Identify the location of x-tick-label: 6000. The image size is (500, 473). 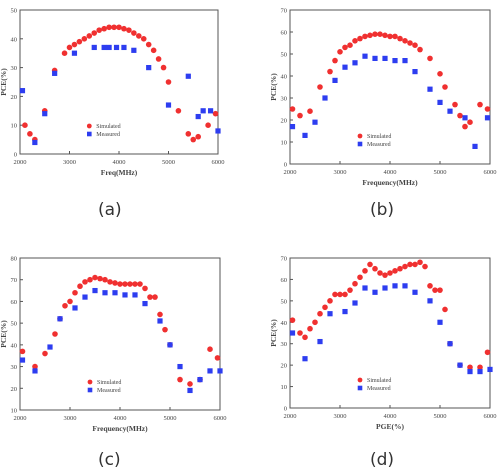
(490, 172).